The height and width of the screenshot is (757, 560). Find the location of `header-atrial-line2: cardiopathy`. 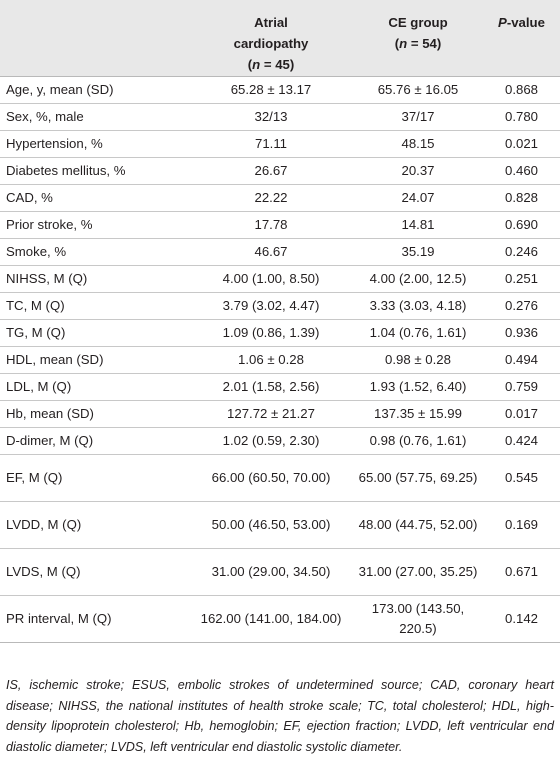

header-atrial-line2: cardiopathy is located at coordinates (271, 43).